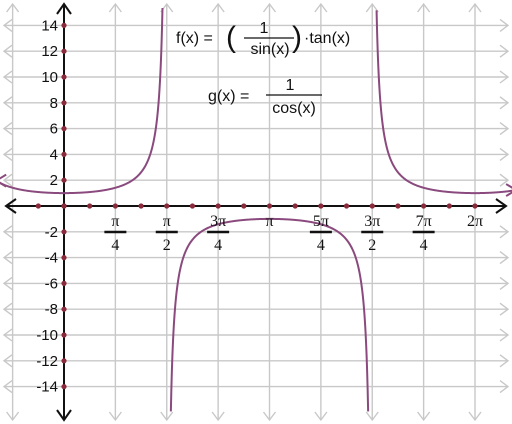 The height and width of the screenshot is (424, 512). Describe the element at coordinates (47, 335) in the screenshot. I see `y-tick-label: -10` at that location.